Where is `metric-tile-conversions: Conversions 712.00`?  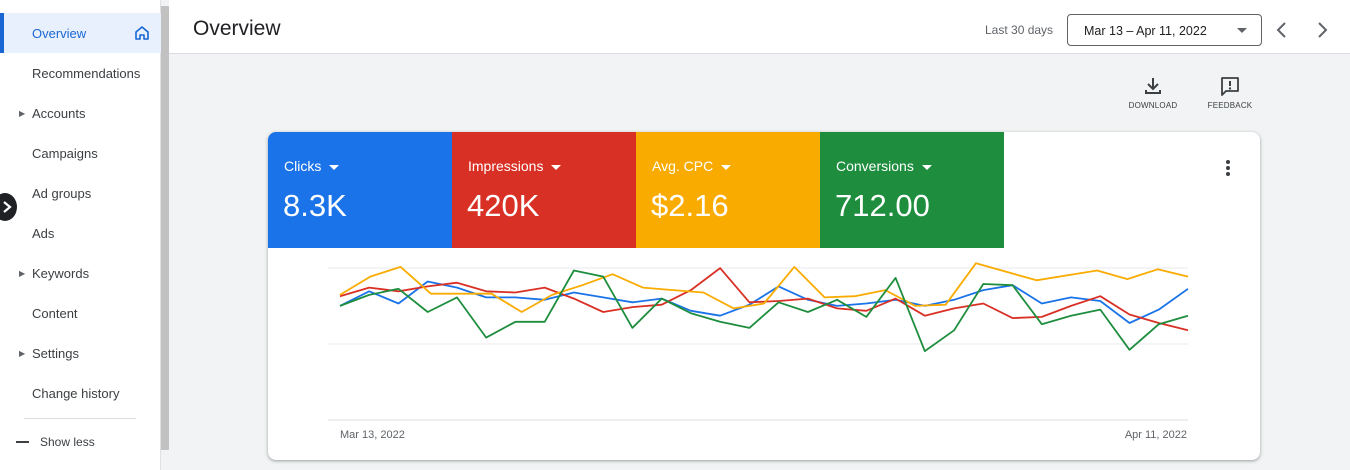 metric-tile-conversions: Conversions 712.00 is located at coordinates (912, 190).